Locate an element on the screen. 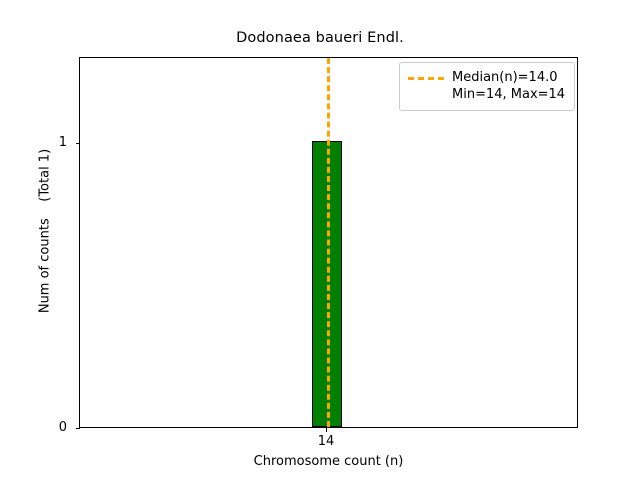 The width and height of the screenshot is (640, 480). y-axis-label: Num of counts (Total 1) is located at coordinates (45, 231).